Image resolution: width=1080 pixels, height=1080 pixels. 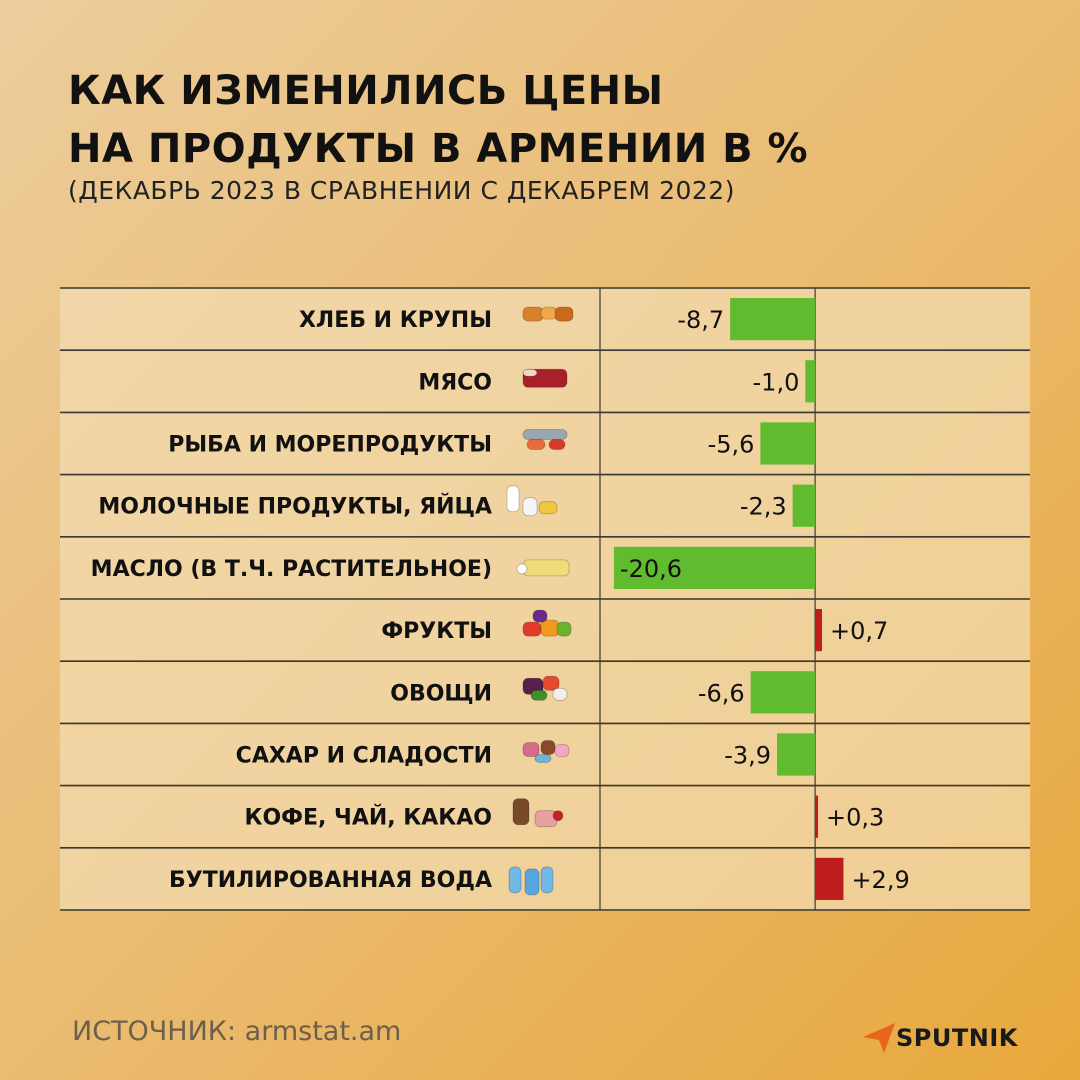 I want to click on value-label: +2,9, so click(x=880, y=880).